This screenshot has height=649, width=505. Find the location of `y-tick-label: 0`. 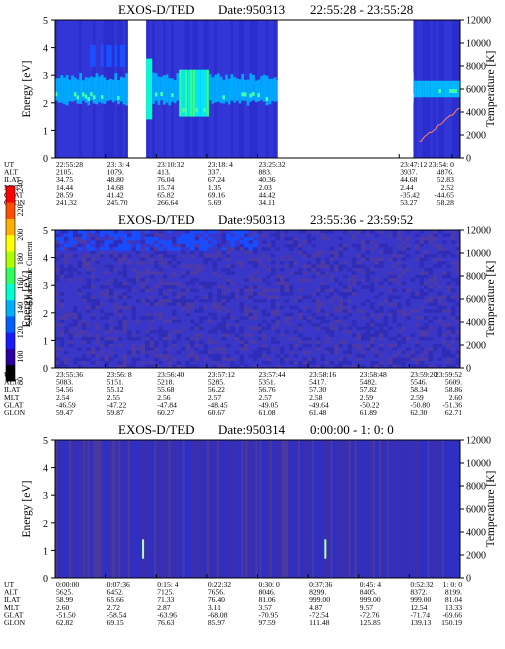

y-tick-label: 0 is located at coordinates (45, 579).